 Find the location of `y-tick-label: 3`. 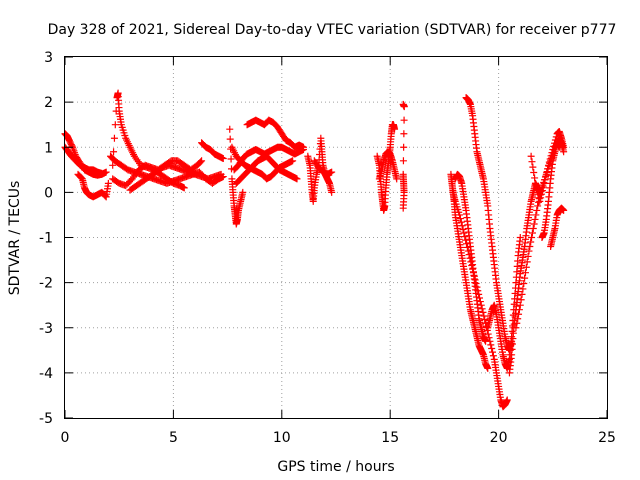

y-tick-label: 3 is located at coordinates (48, 58).